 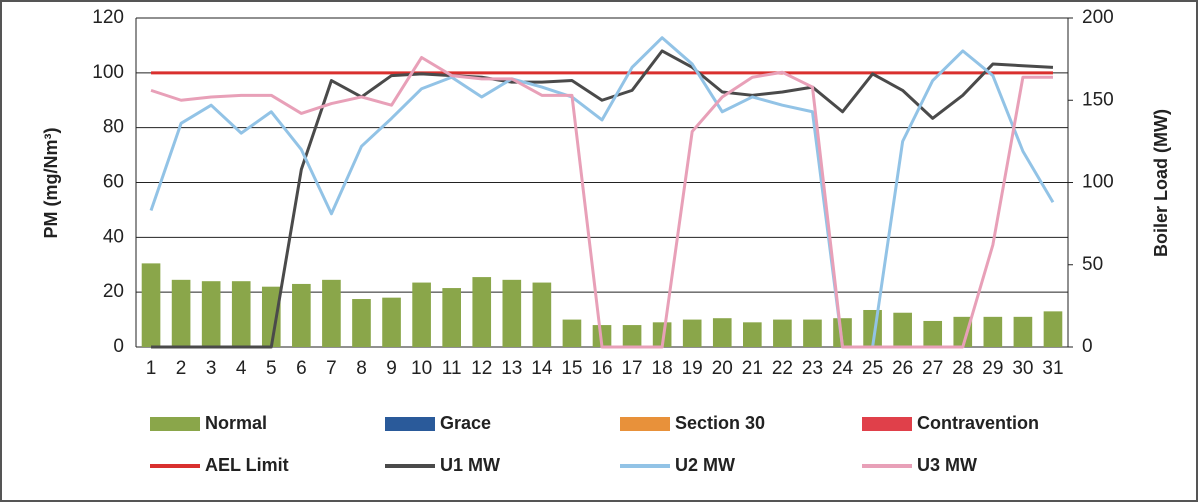 What do you see at coordinates (391, 368) in the screenshot?
I see `x-tick-label: 9` at bounding box center [391, 368].